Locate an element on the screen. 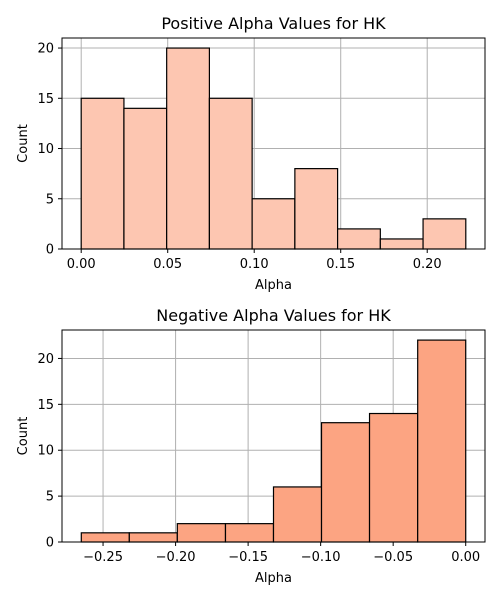  chart-title: Negative Alpha Values for HK is located at coordinates (273, 315).